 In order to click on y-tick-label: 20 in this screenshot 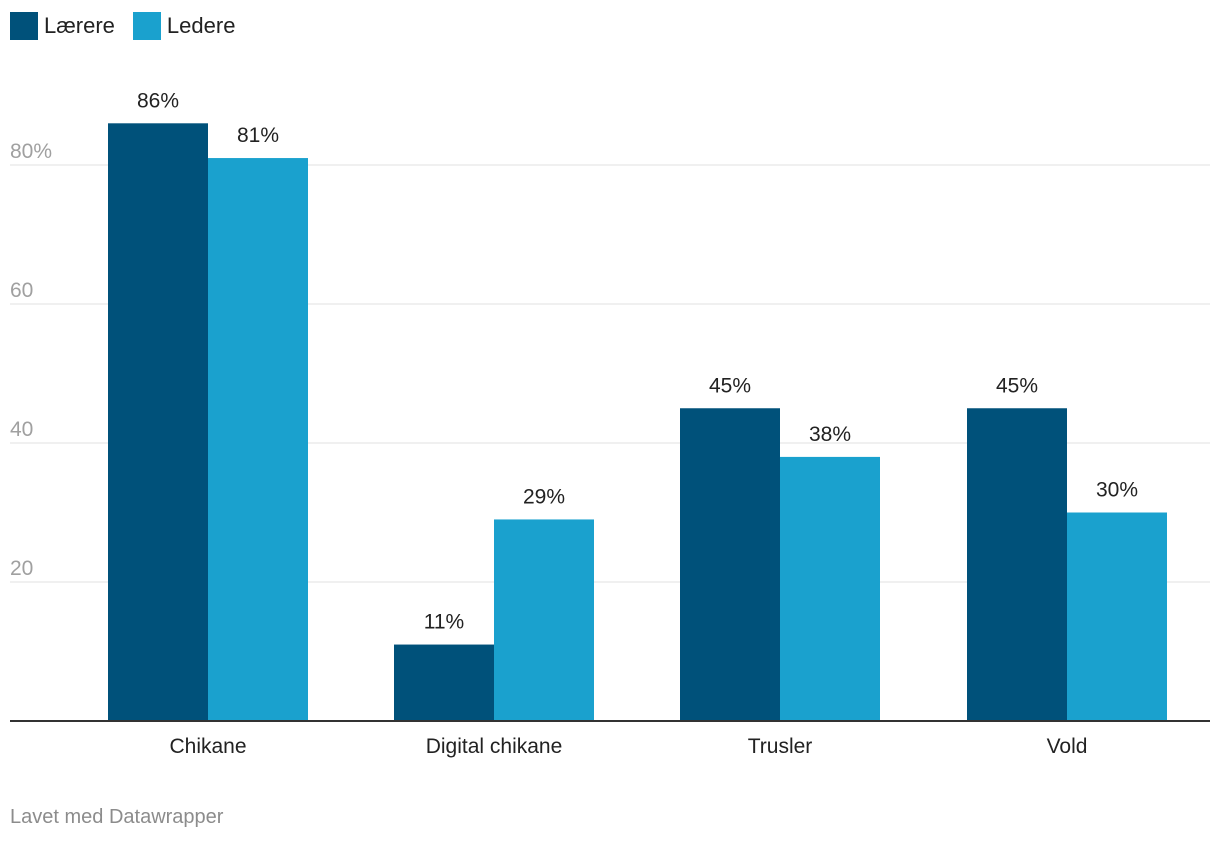, I will do `click(21, 568)`.